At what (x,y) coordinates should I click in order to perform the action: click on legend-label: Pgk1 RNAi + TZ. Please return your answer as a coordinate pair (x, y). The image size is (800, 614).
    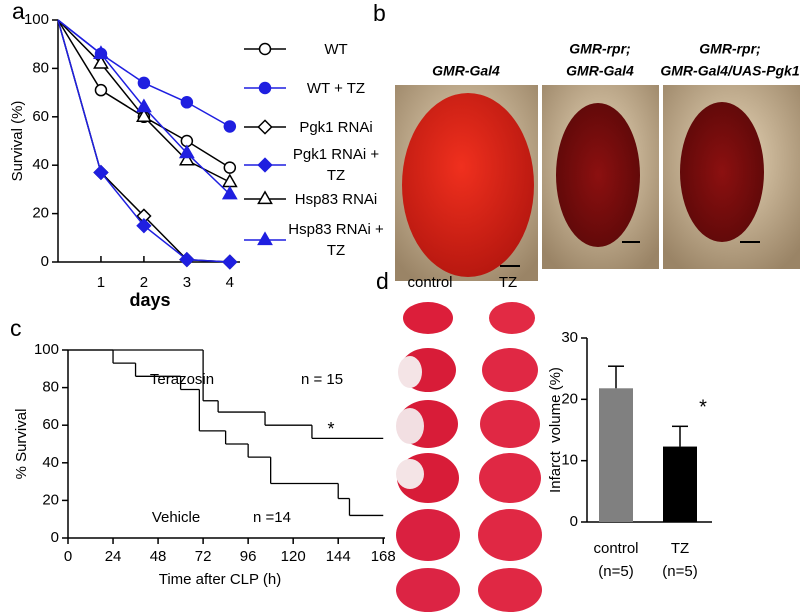
    Looking at the image, I should click on (336, 165).